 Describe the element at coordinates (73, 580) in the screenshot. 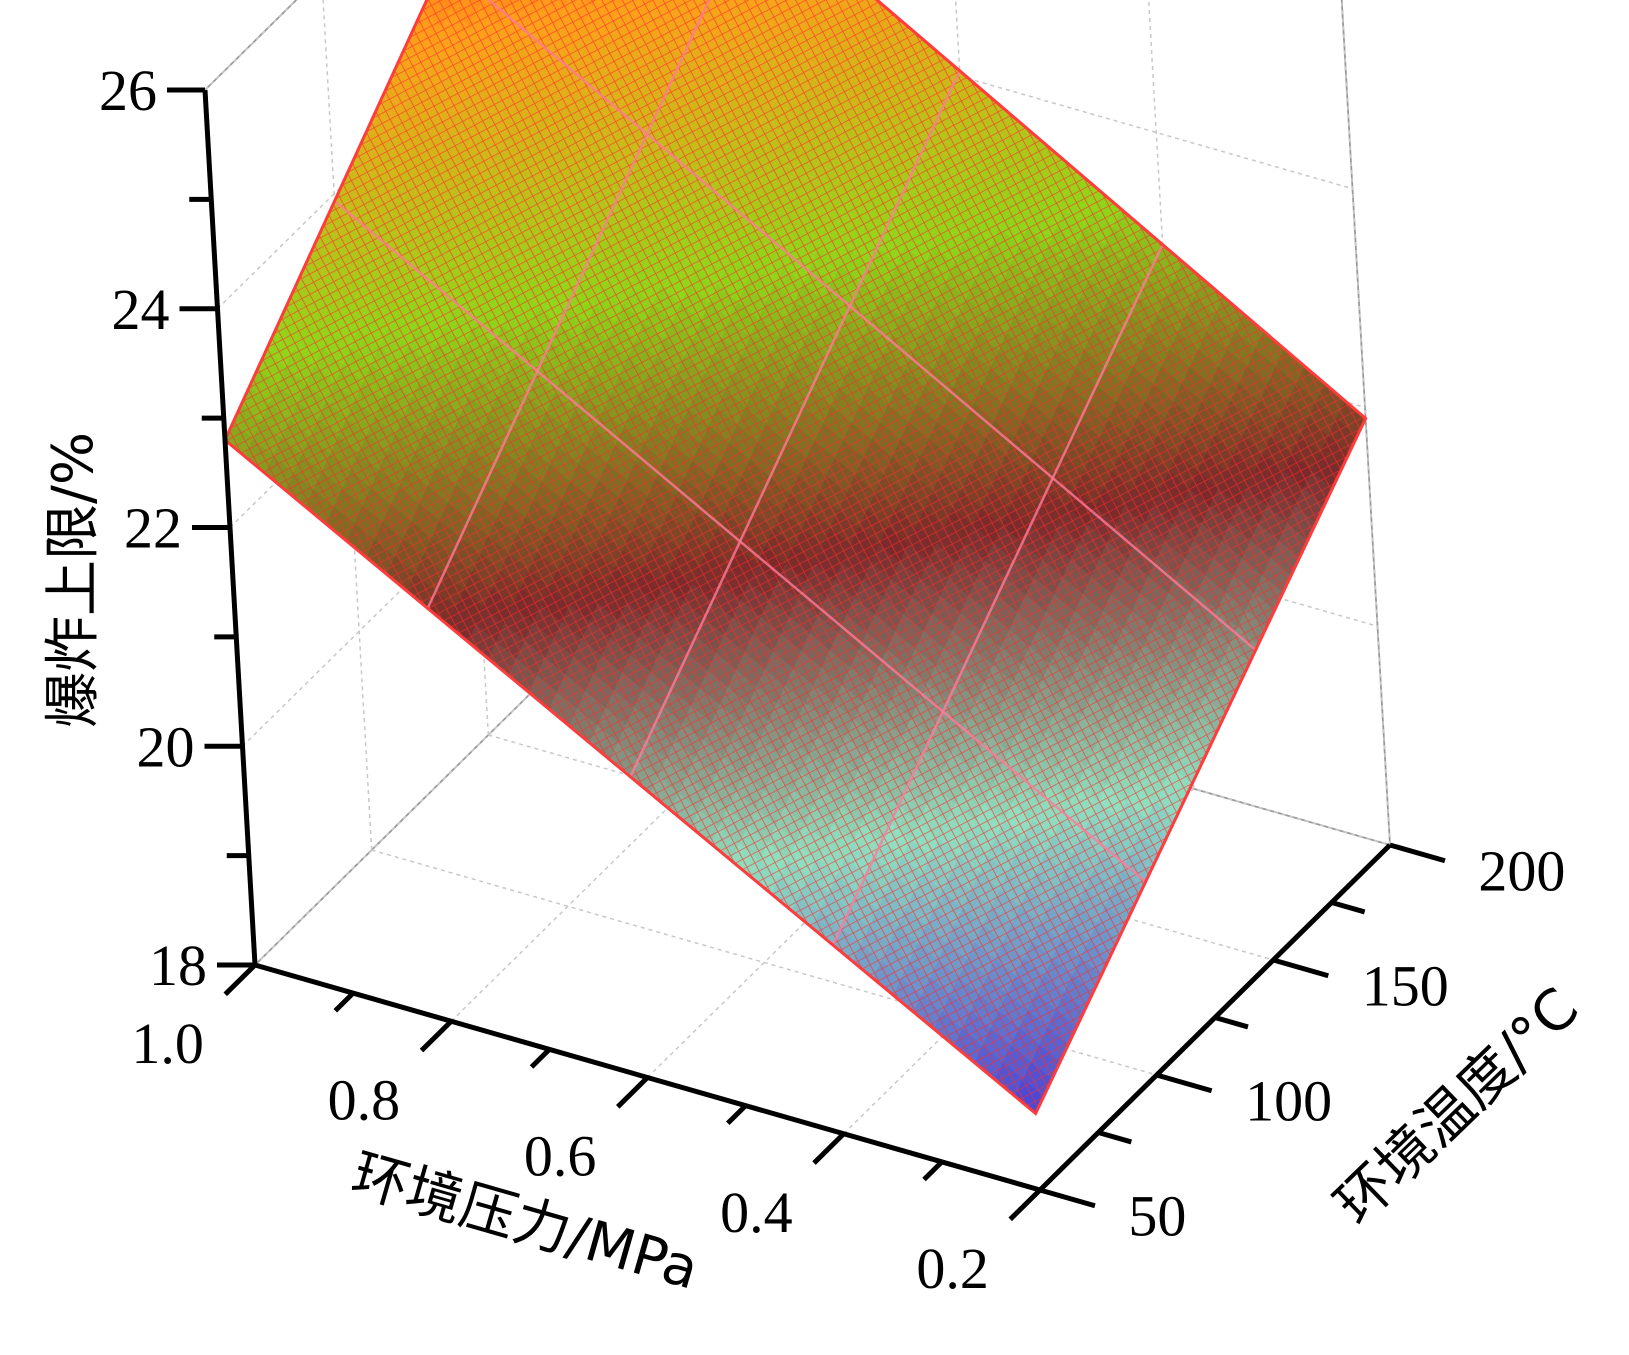

I see `z-axis-title: 爆炸上限/%` at that location.